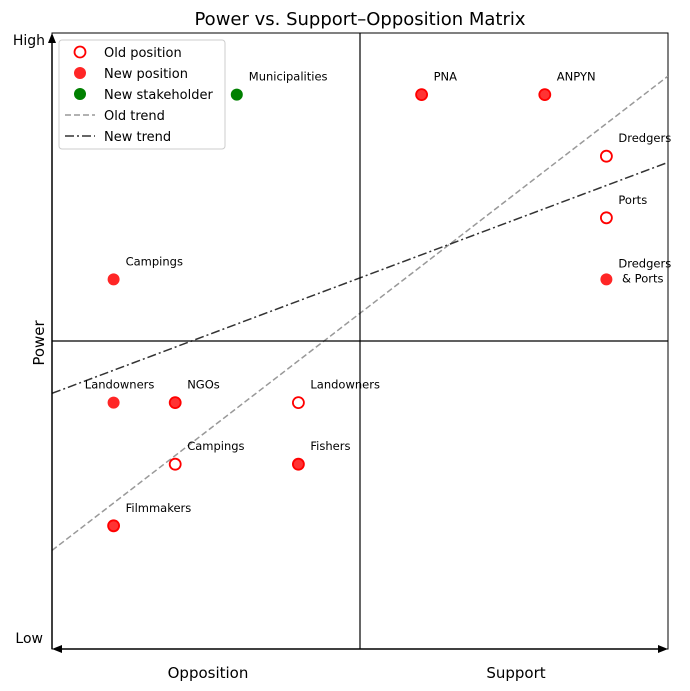 The image size is (690, 691). What do you see at coordinates (606, 156) in the screenshot?
I see `point-dredgers` at bounding box center [606, 156].